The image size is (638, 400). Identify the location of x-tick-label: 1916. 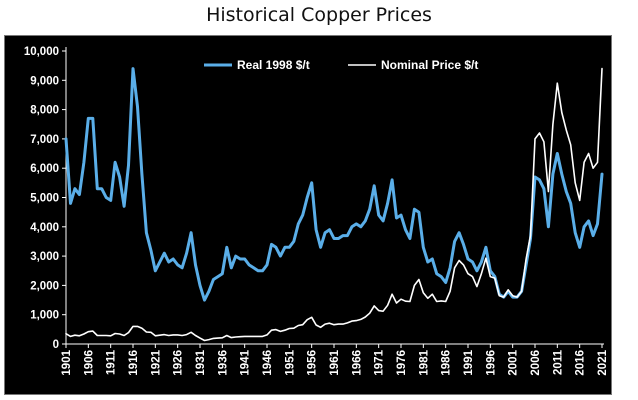
(134, 363).